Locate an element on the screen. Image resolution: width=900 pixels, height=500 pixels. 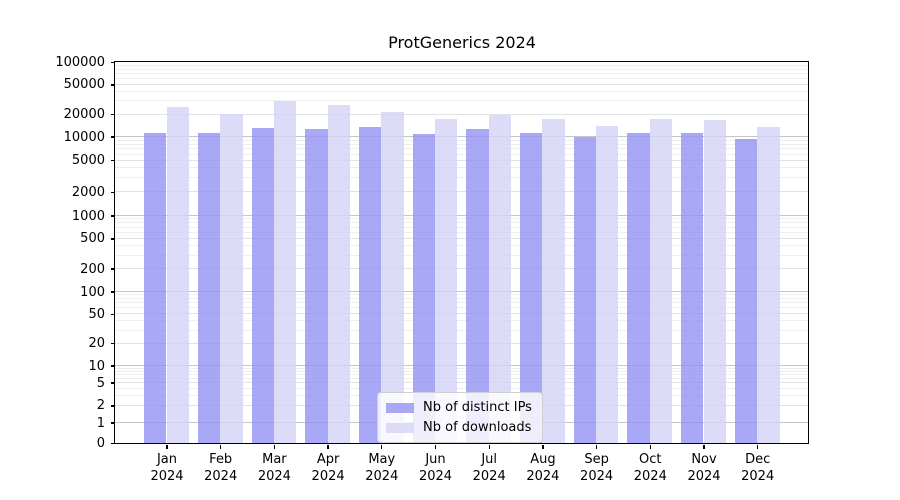
bar-nb-of-distinct-ips-nov is located at coordinates (692, 287).